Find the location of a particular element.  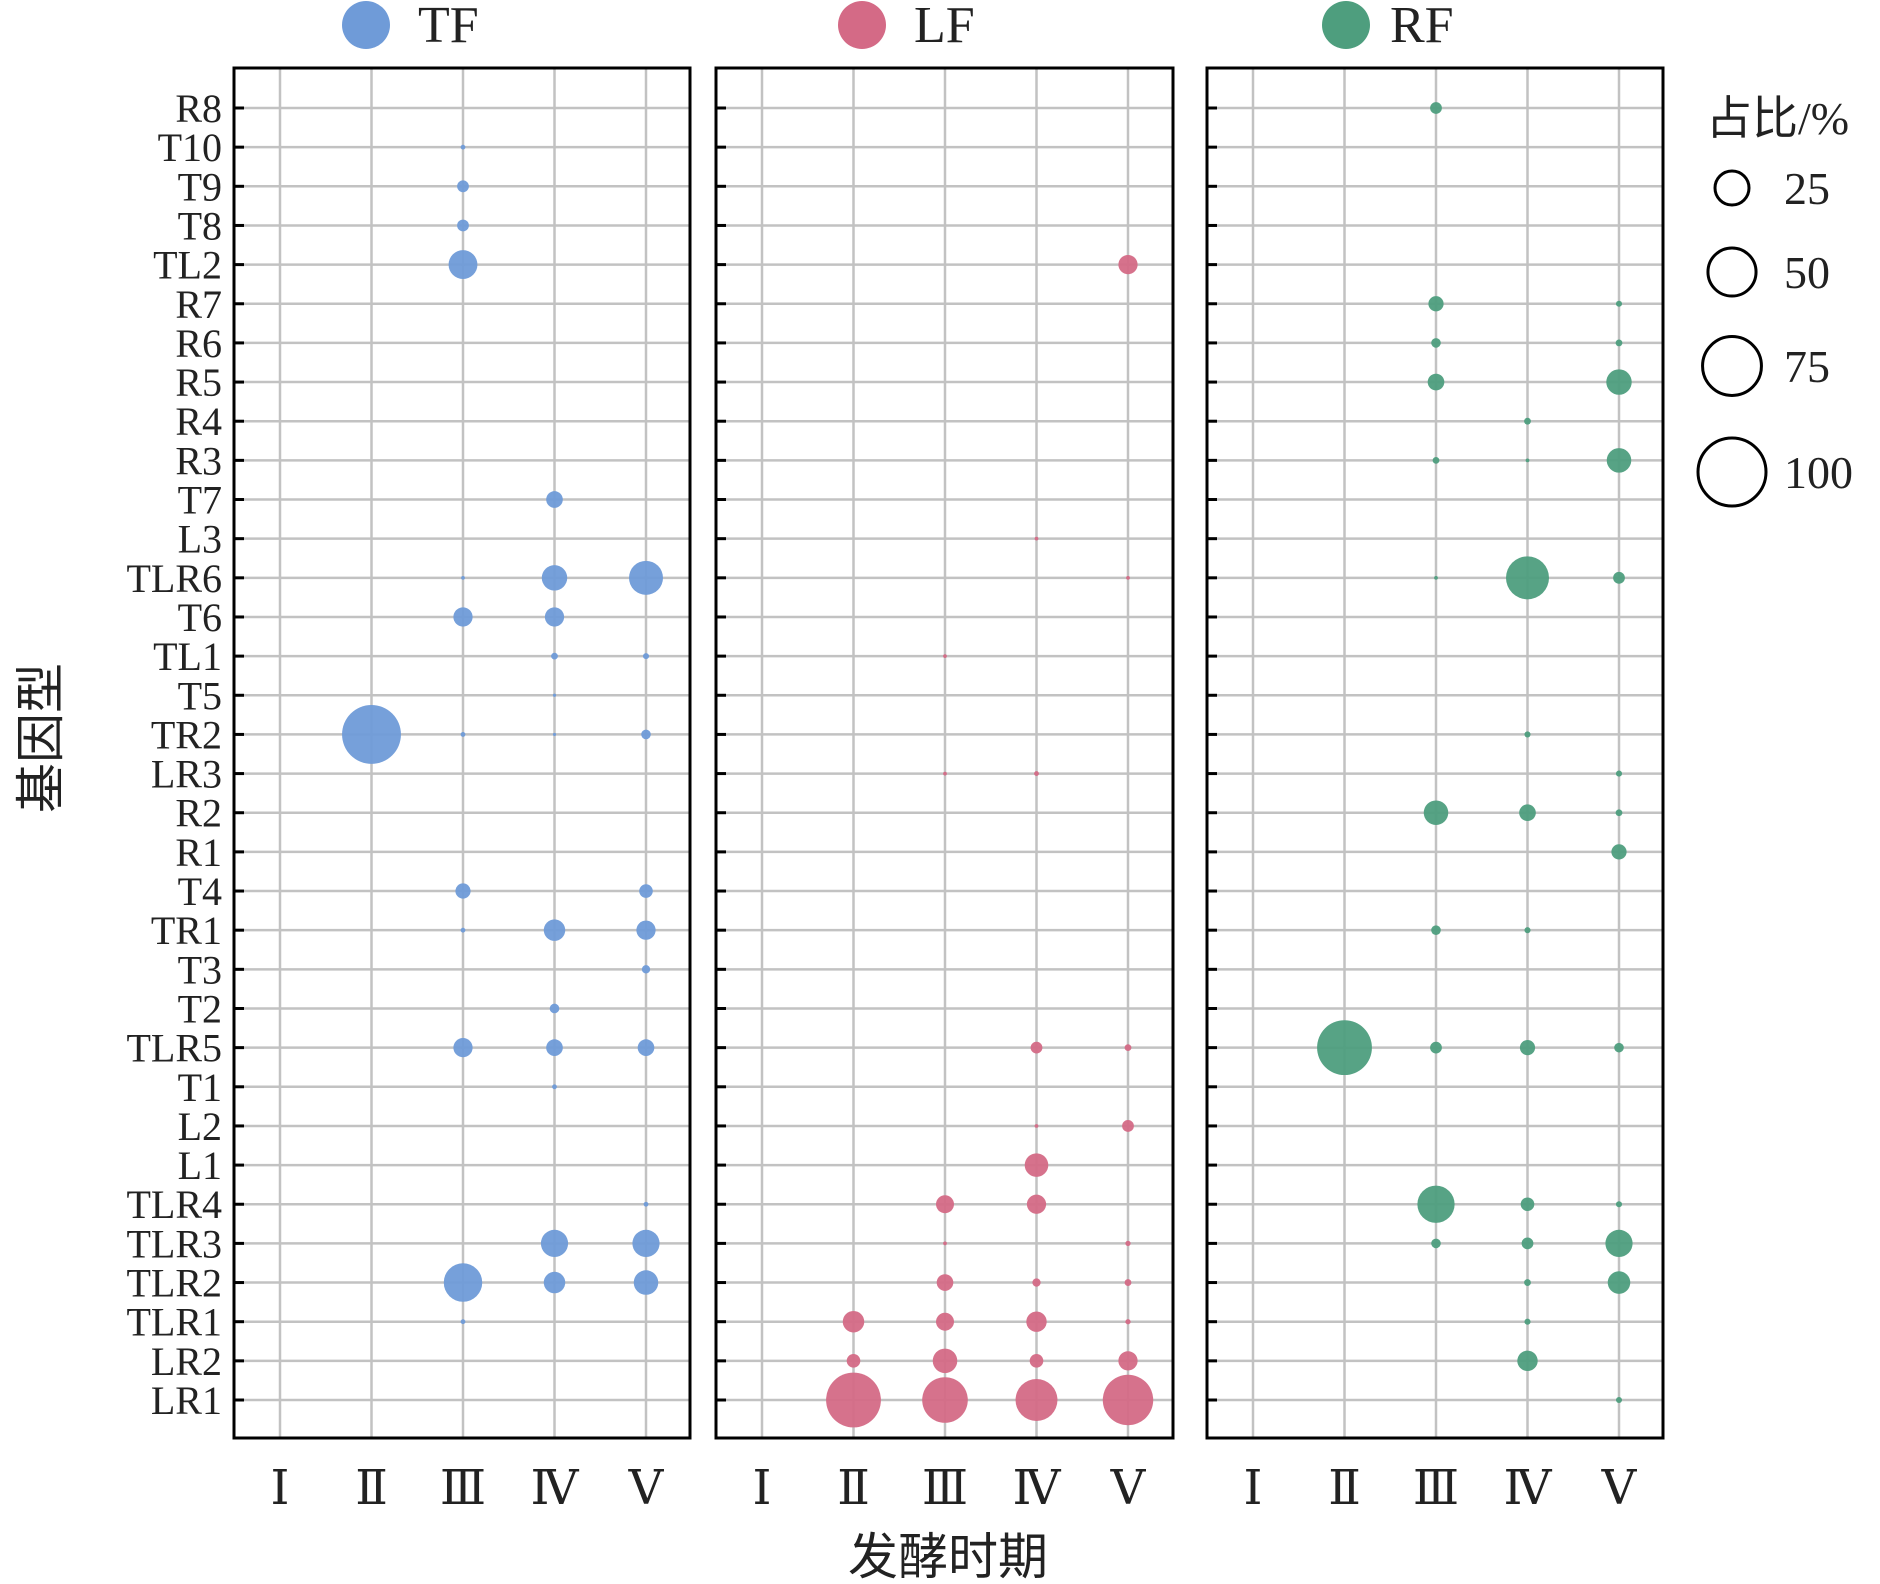

y-tick-label: R7 is located at coordinates (198, 304).